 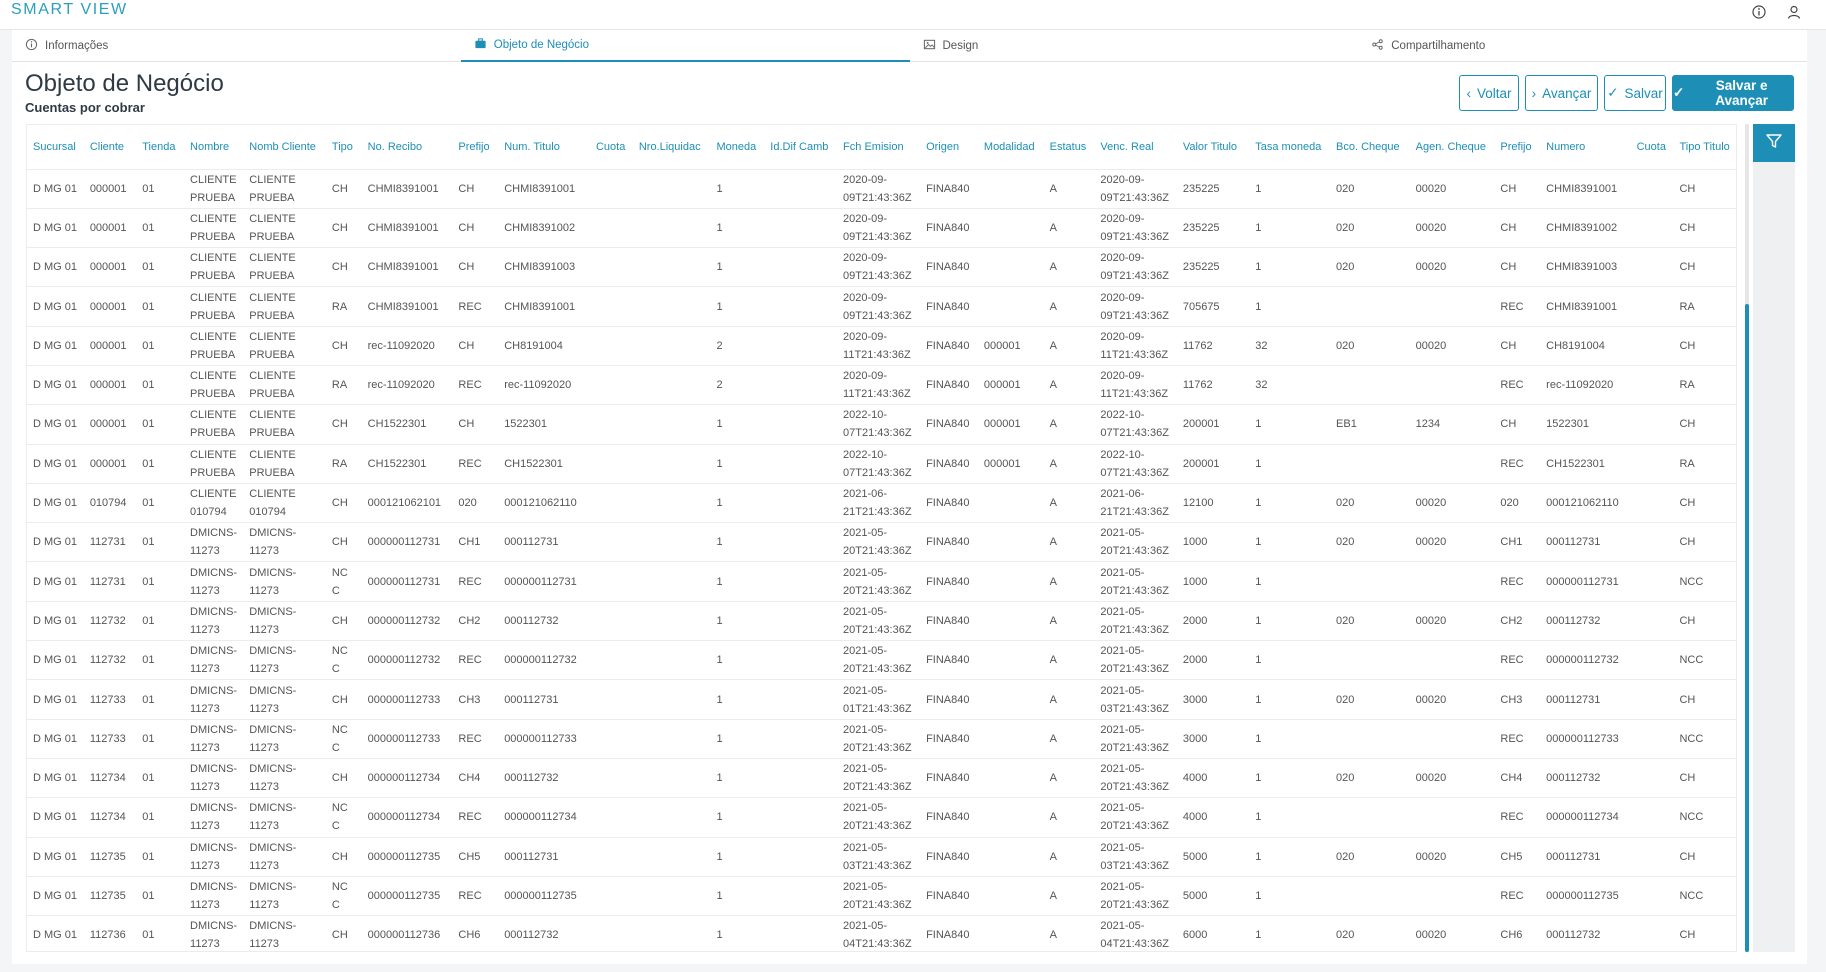 I want to click on table-cell: 112735, so click(x=110, y=896).